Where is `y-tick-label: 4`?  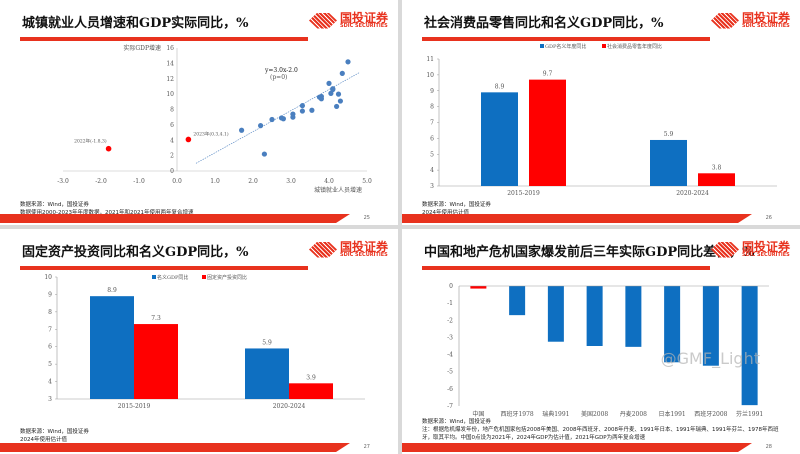 y-tick-label: 4 is located at coordinates (172, 140).